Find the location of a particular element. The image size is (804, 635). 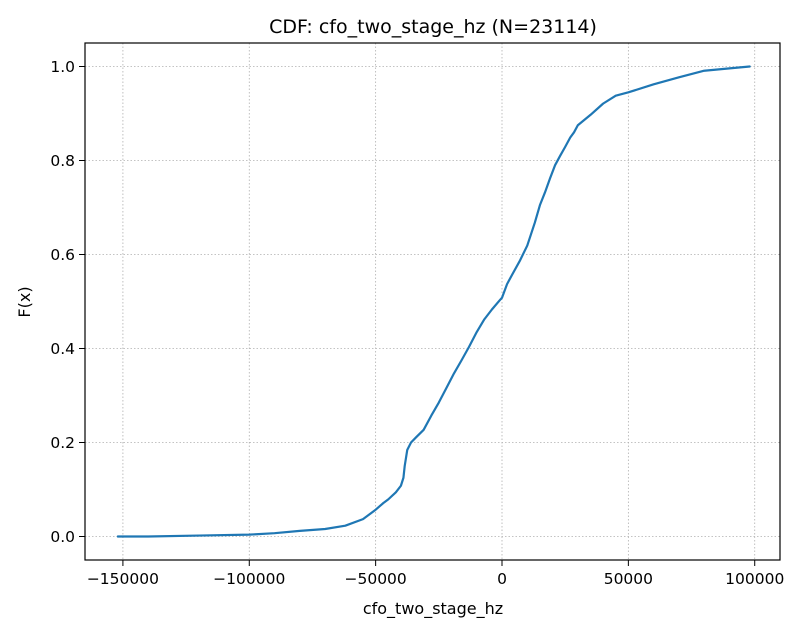

x-tick-label: 0 is located at coordinates (502, 579).